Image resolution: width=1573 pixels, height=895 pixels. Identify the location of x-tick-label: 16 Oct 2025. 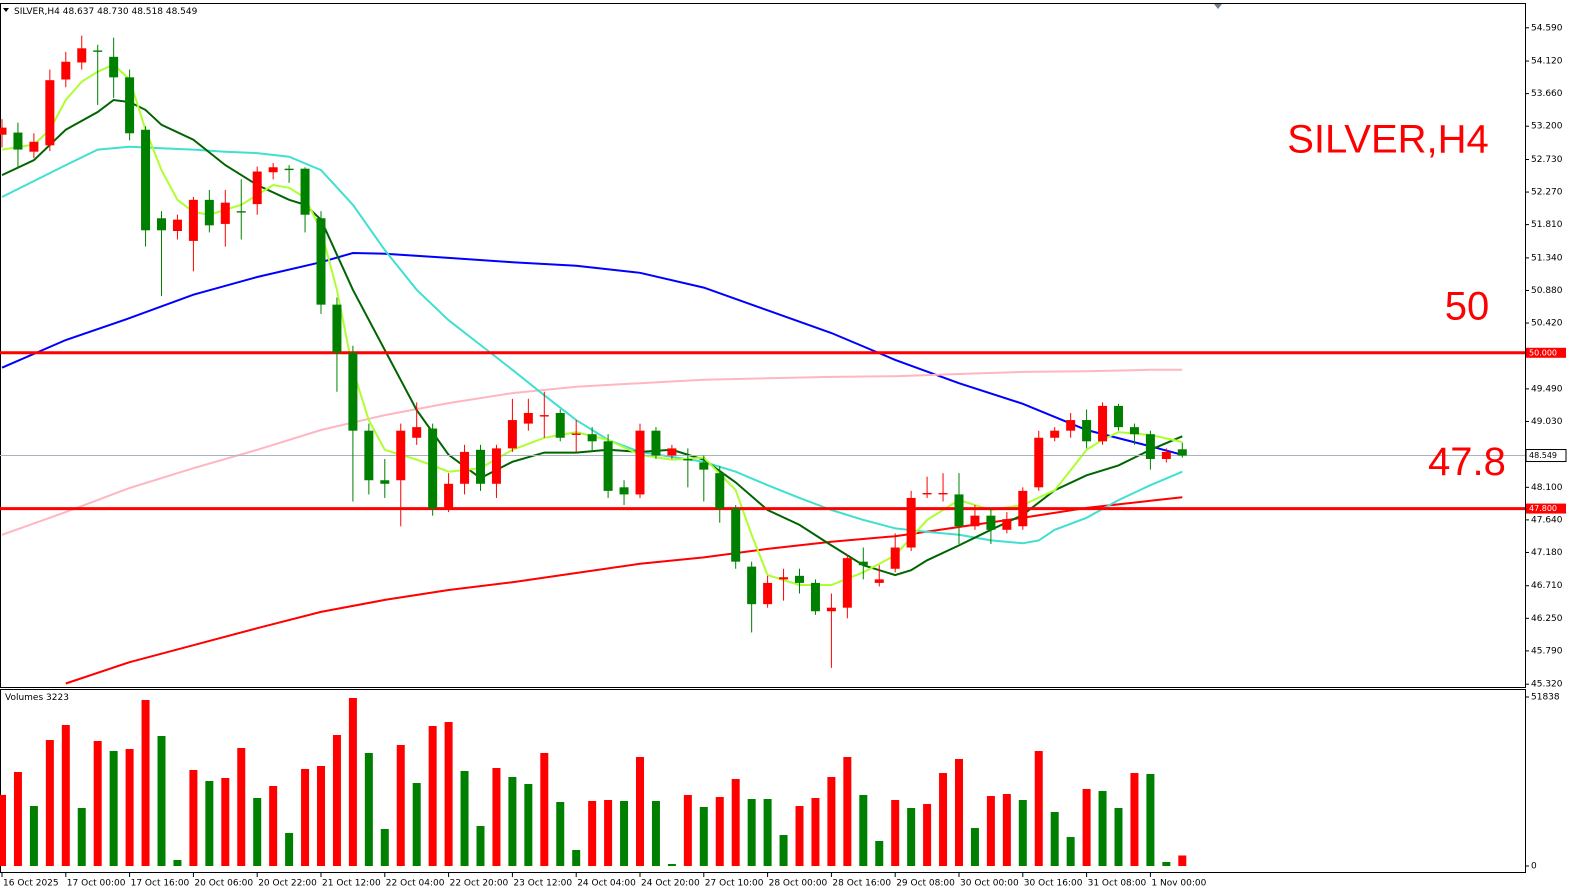
(31, 884).